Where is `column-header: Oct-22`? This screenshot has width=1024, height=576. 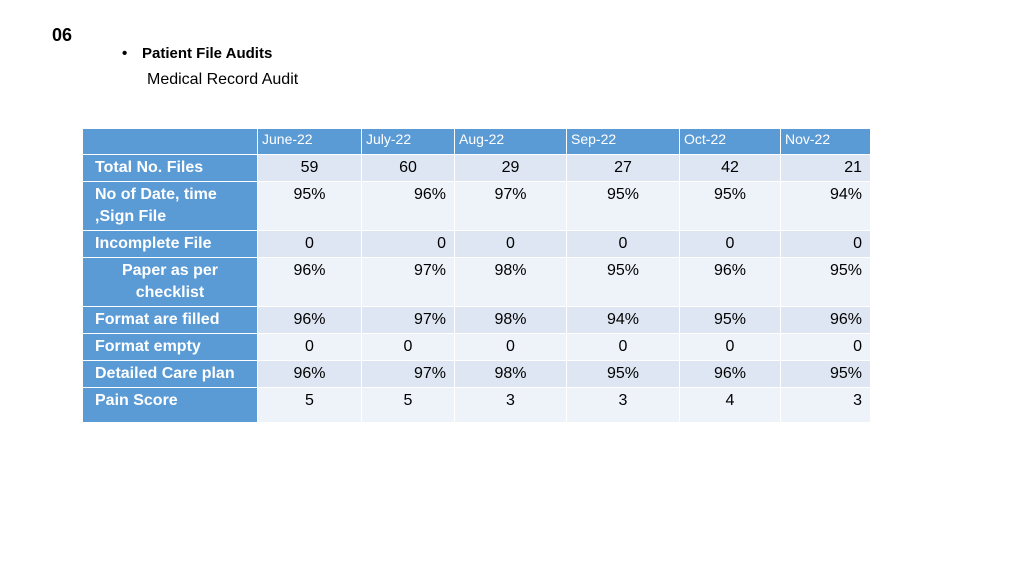 column-header: Oct-22 is located at coordinates (730, 141).